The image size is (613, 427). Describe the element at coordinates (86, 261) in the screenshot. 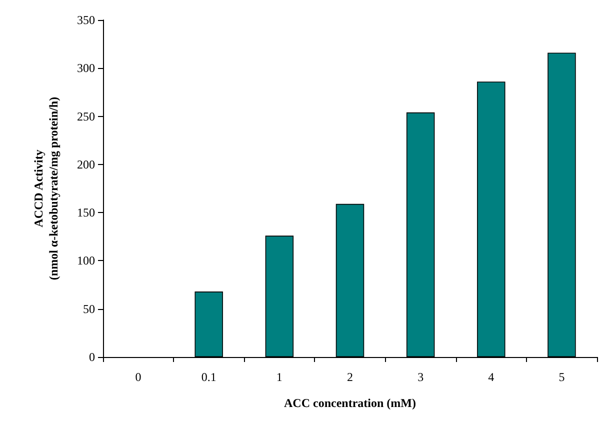

I see `y-tick-label: 100` at that location.